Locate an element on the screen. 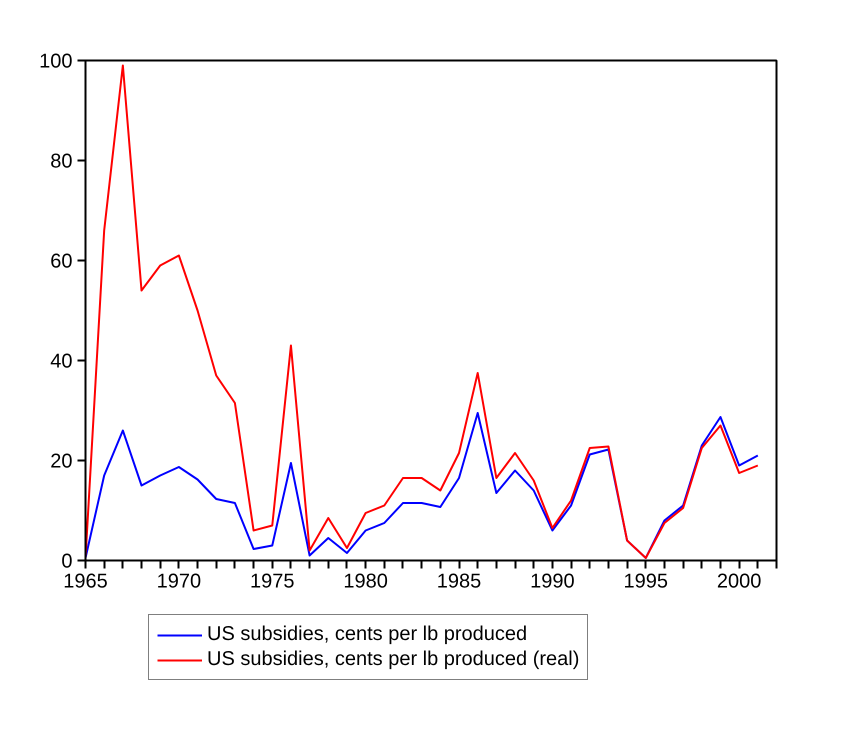 The image size is (846, 738). y-tick-label: 20 is located at coordinates (61, 461).